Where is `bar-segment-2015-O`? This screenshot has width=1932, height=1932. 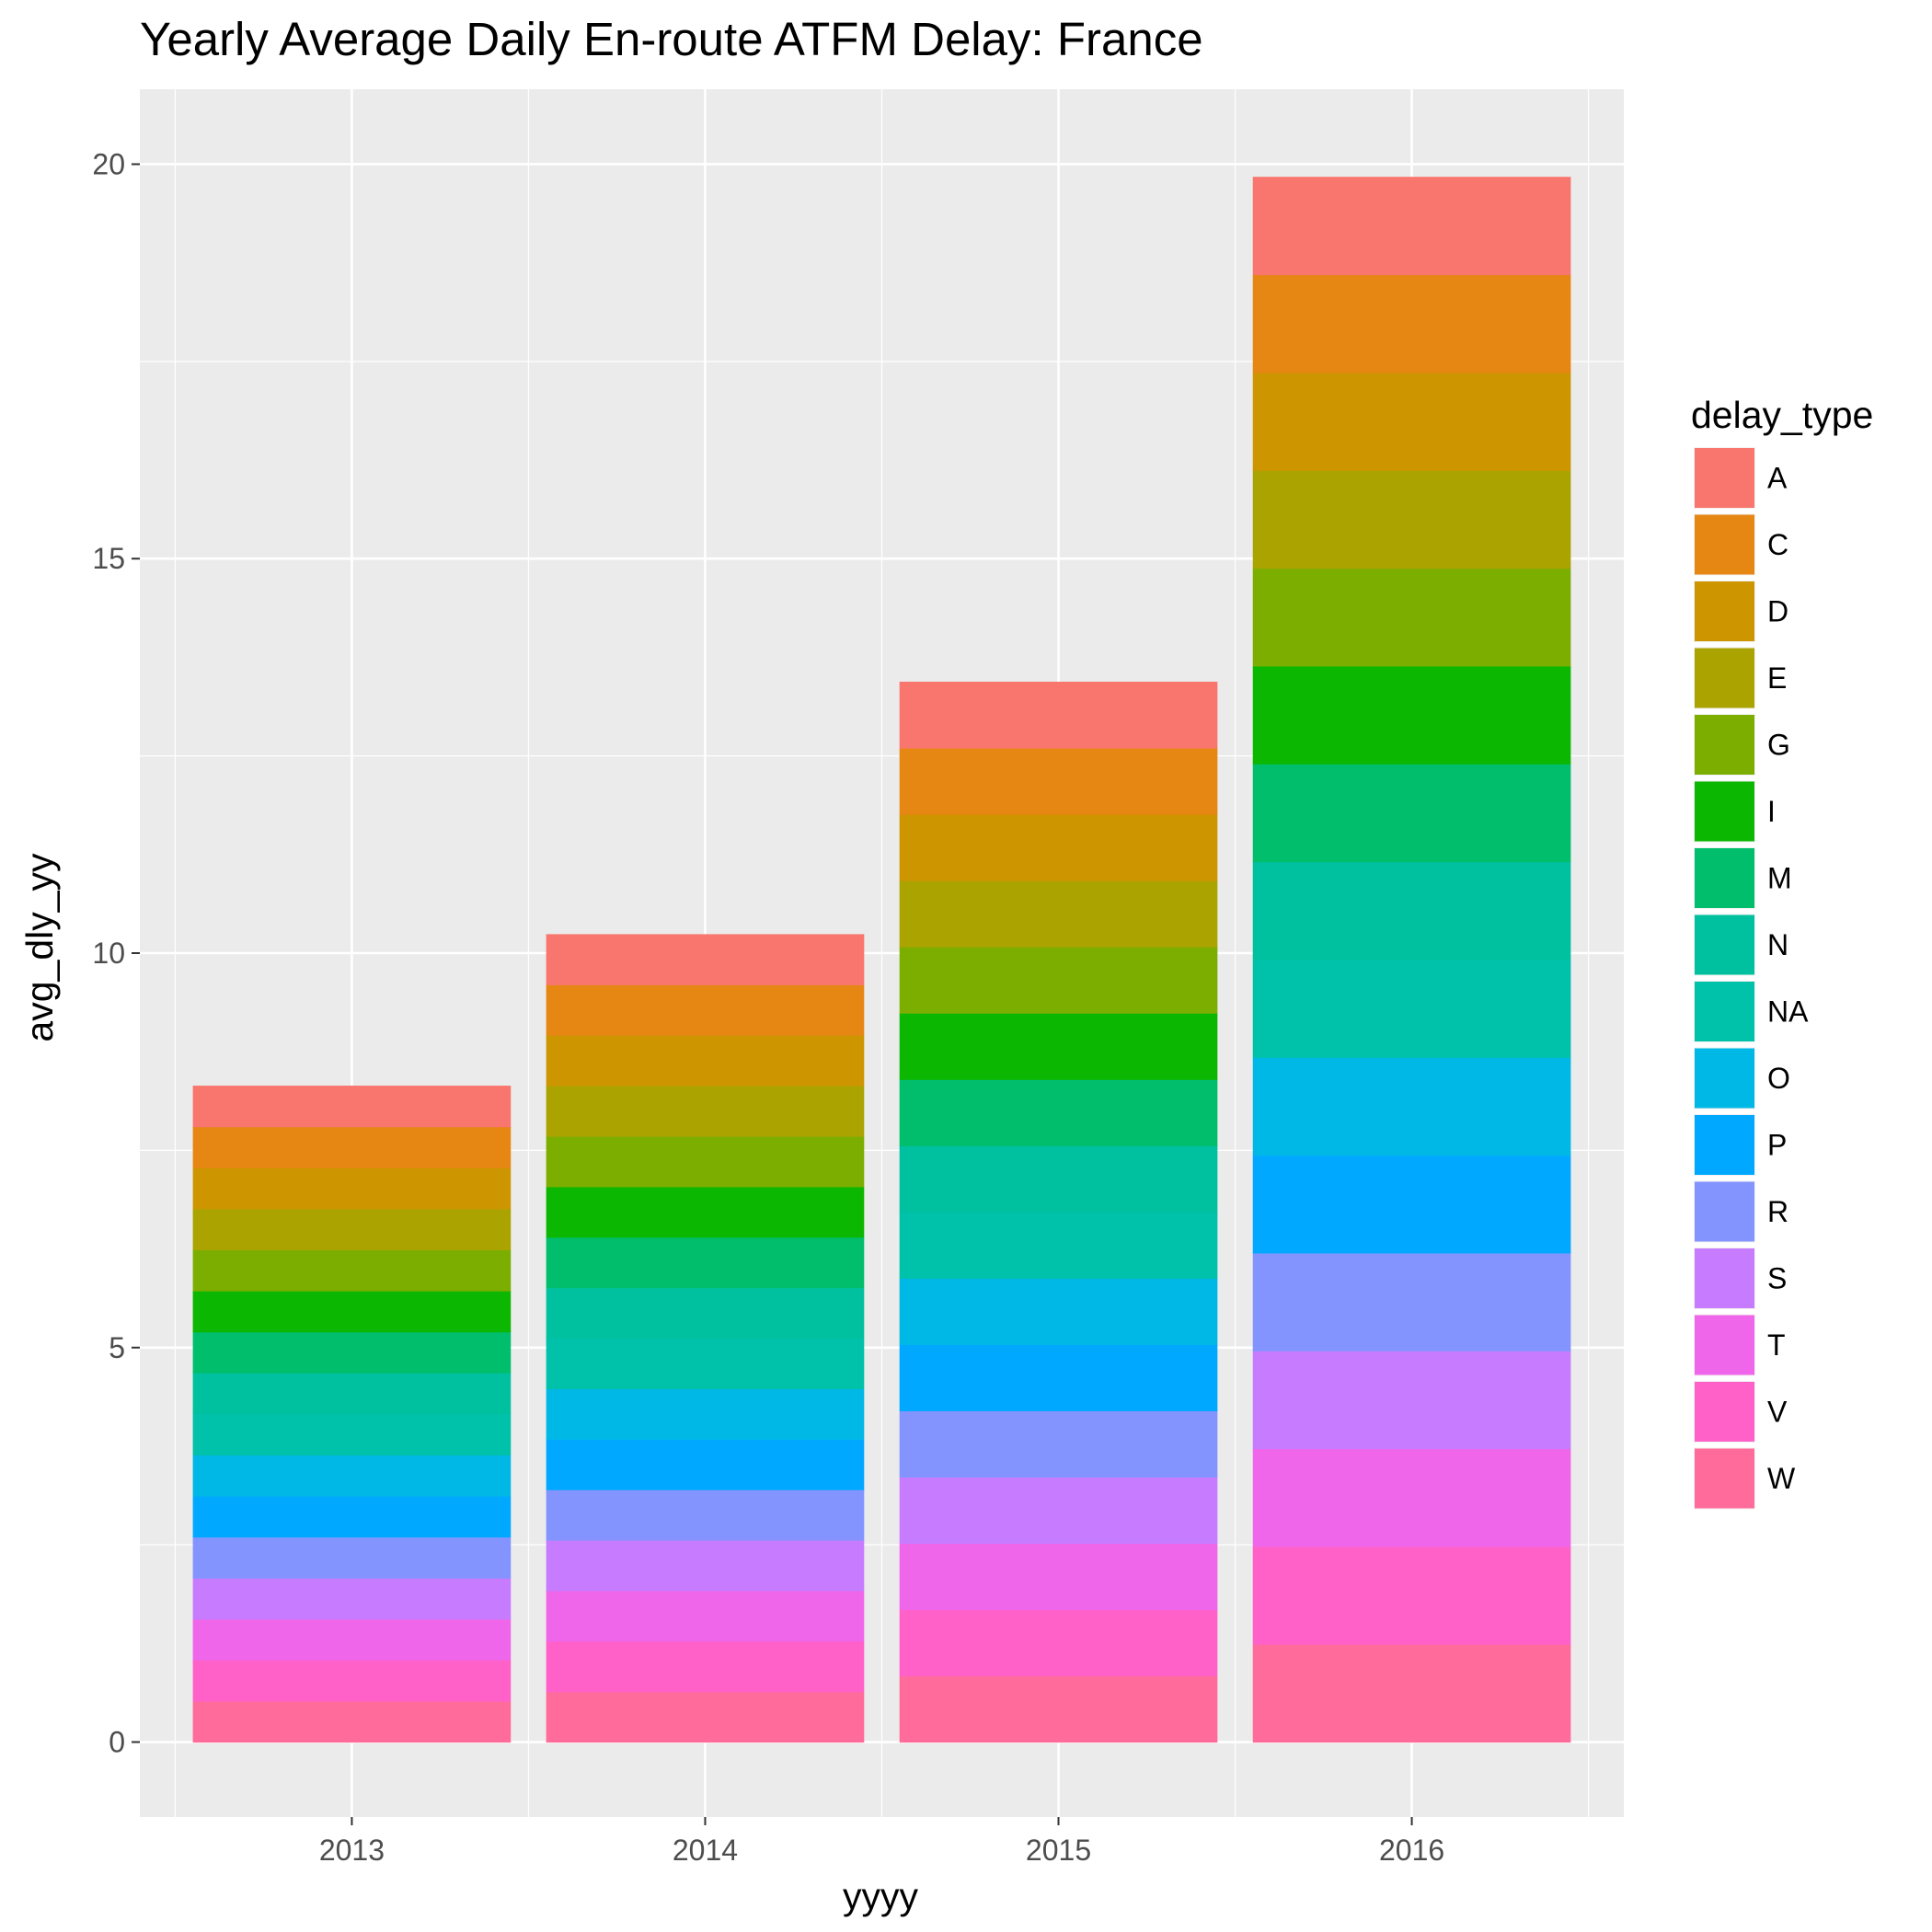
bar-segment-2015-O is located at coordinates (1058, 1311).